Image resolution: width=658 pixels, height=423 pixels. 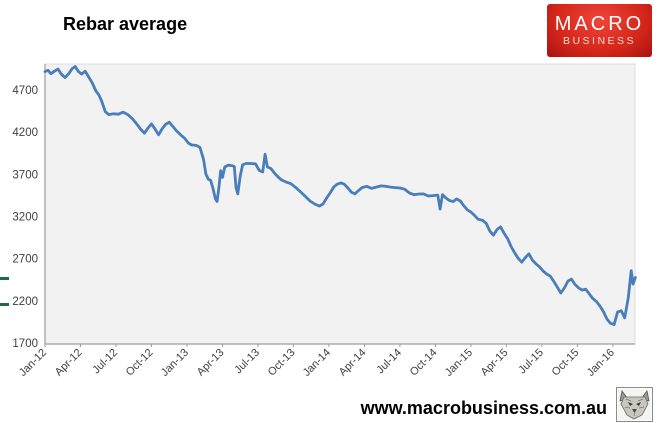 What do you see at coordinates (353, 363) in the screenshot?
I see `x-tick-label: Apr-14` at bounding box center [353, 363].